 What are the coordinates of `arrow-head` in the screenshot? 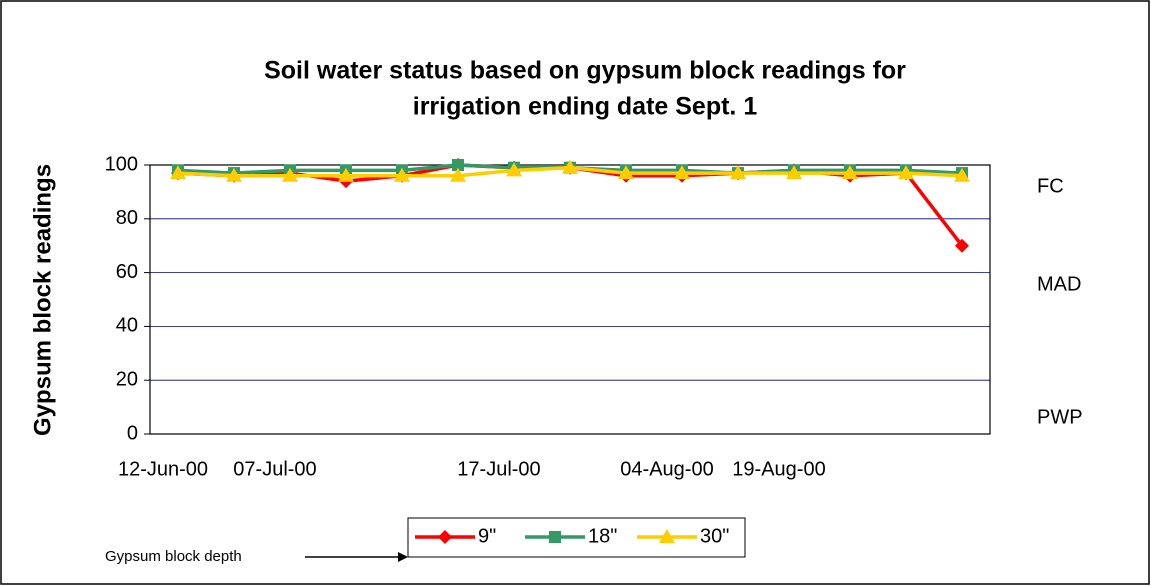 It's located at (403, 557).